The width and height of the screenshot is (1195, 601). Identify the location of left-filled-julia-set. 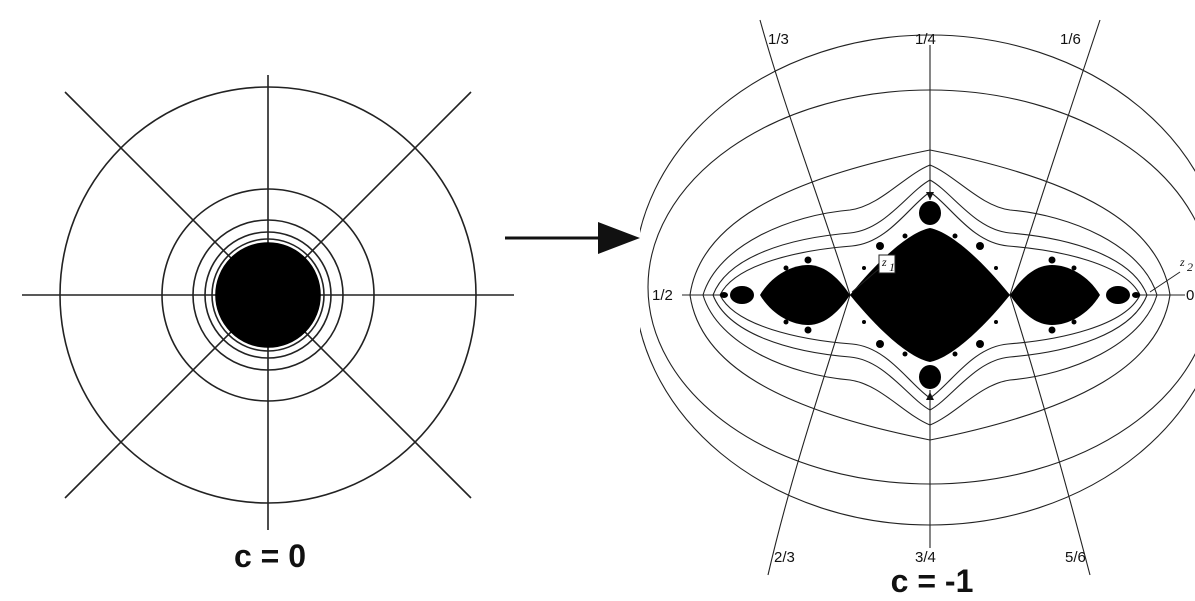
(268, 295).